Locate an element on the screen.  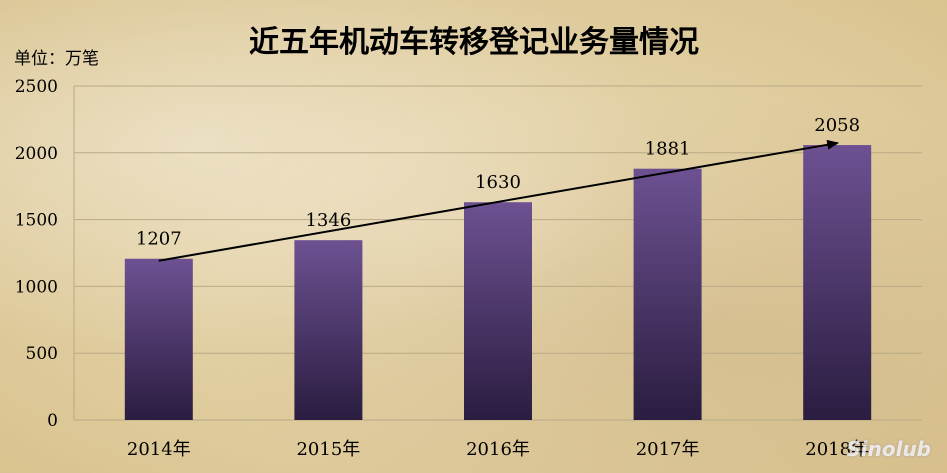
data-label: 2058 is located at coordinates (837, 125).